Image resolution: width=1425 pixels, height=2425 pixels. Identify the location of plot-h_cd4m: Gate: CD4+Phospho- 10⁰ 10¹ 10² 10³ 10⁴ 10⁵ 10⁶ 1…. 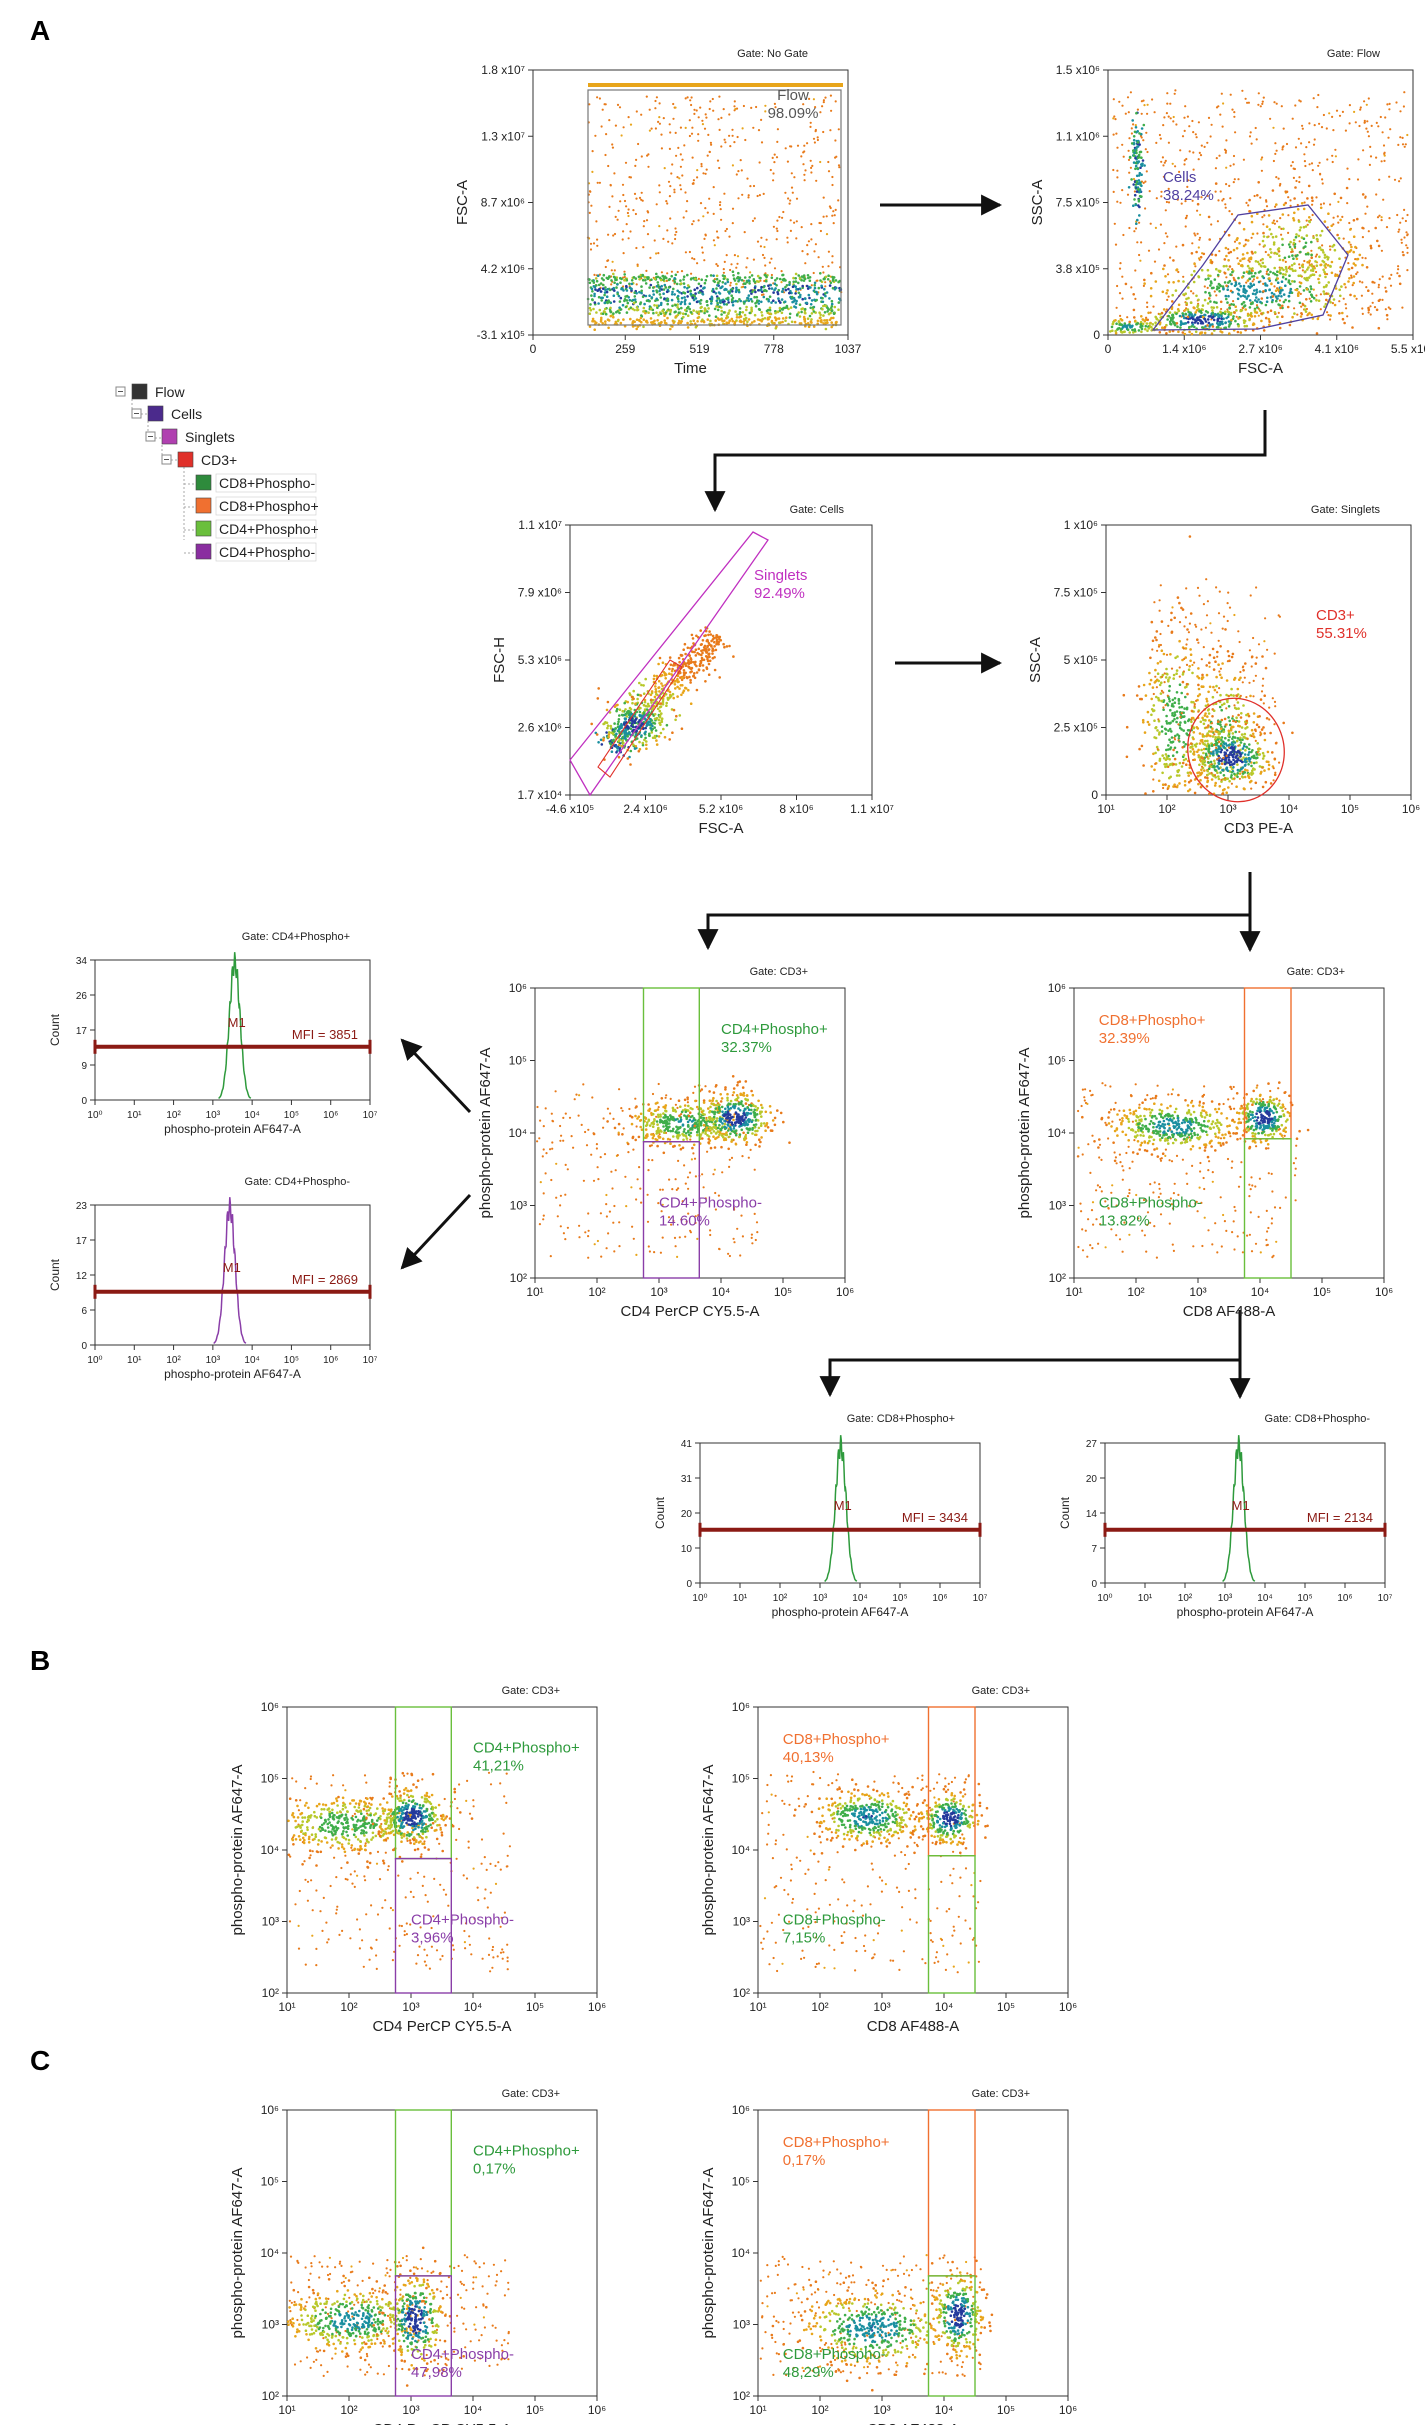
(213, 1278).